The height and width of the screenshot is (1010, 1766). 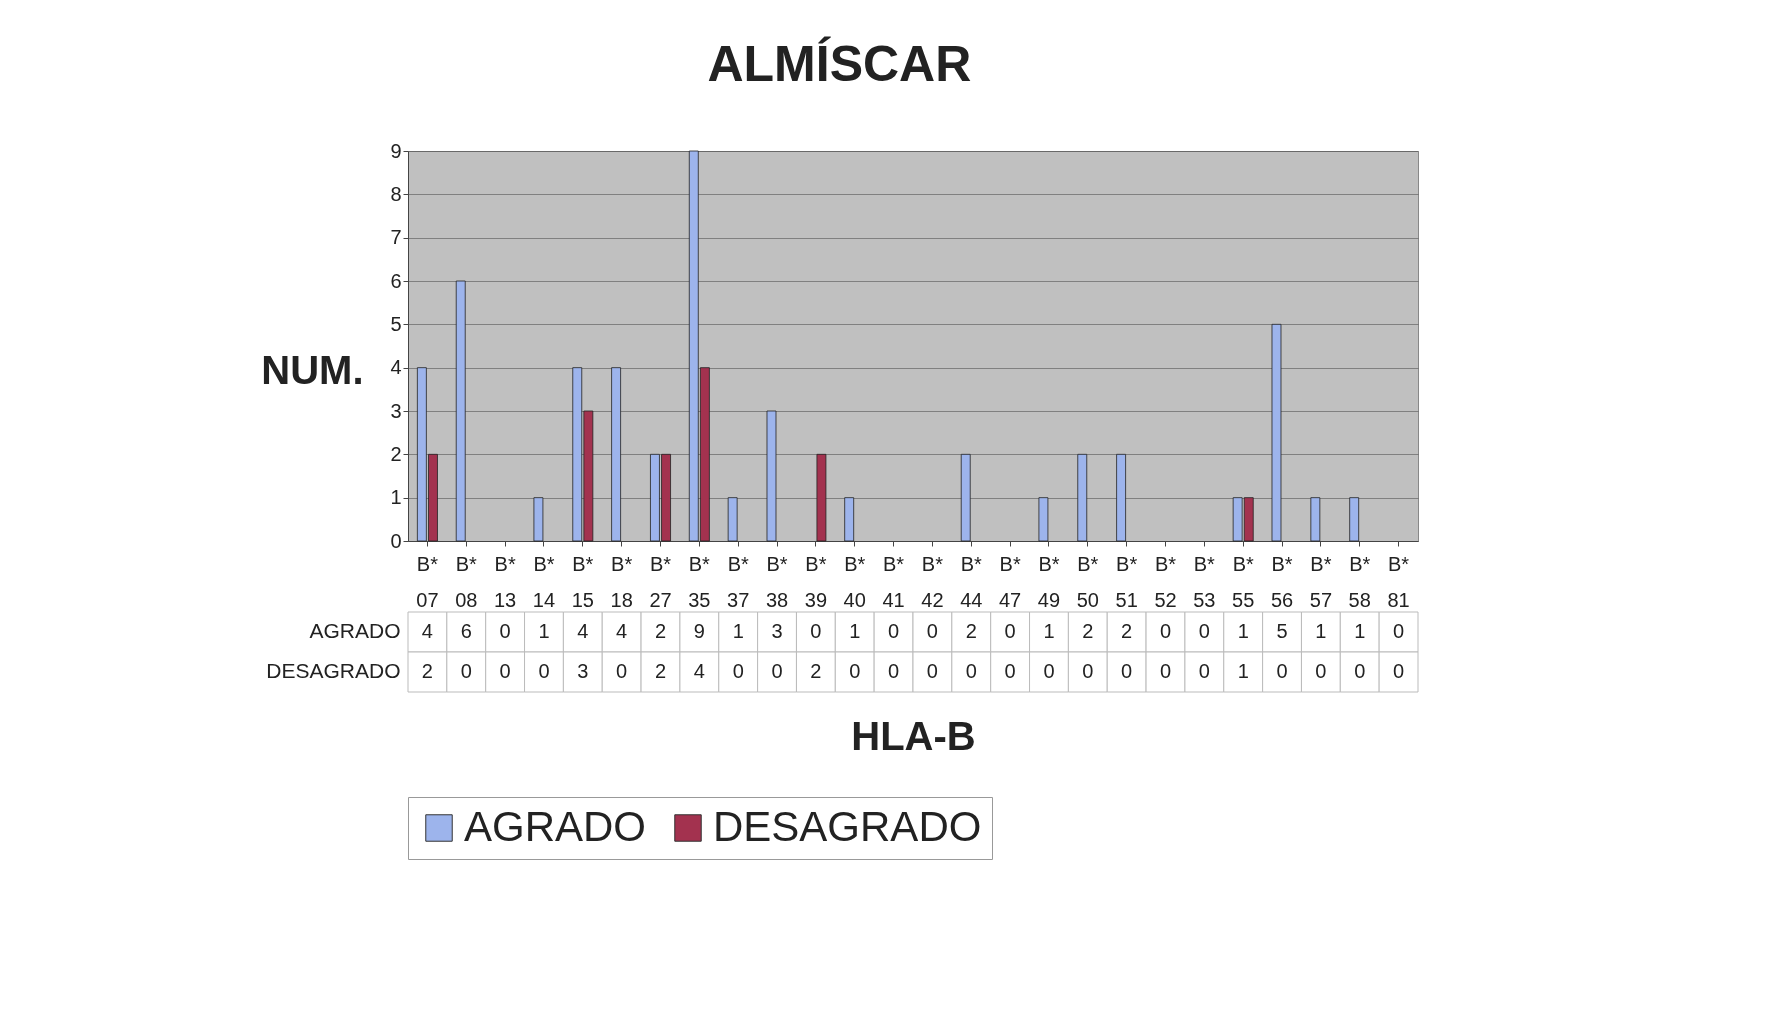 I want to click on x-tick-label: B* 08, so click(x=466, y=581).